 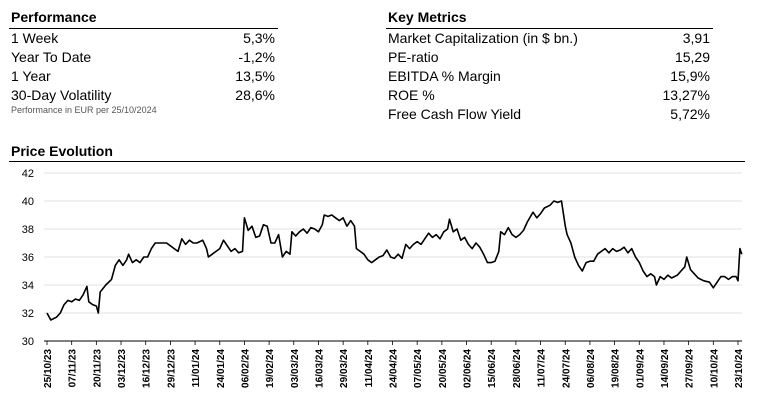 What do you see at coordinates (28, 286) in the screenshot?
I see `y-tick-label: 34` at bounding box center [28, 286].